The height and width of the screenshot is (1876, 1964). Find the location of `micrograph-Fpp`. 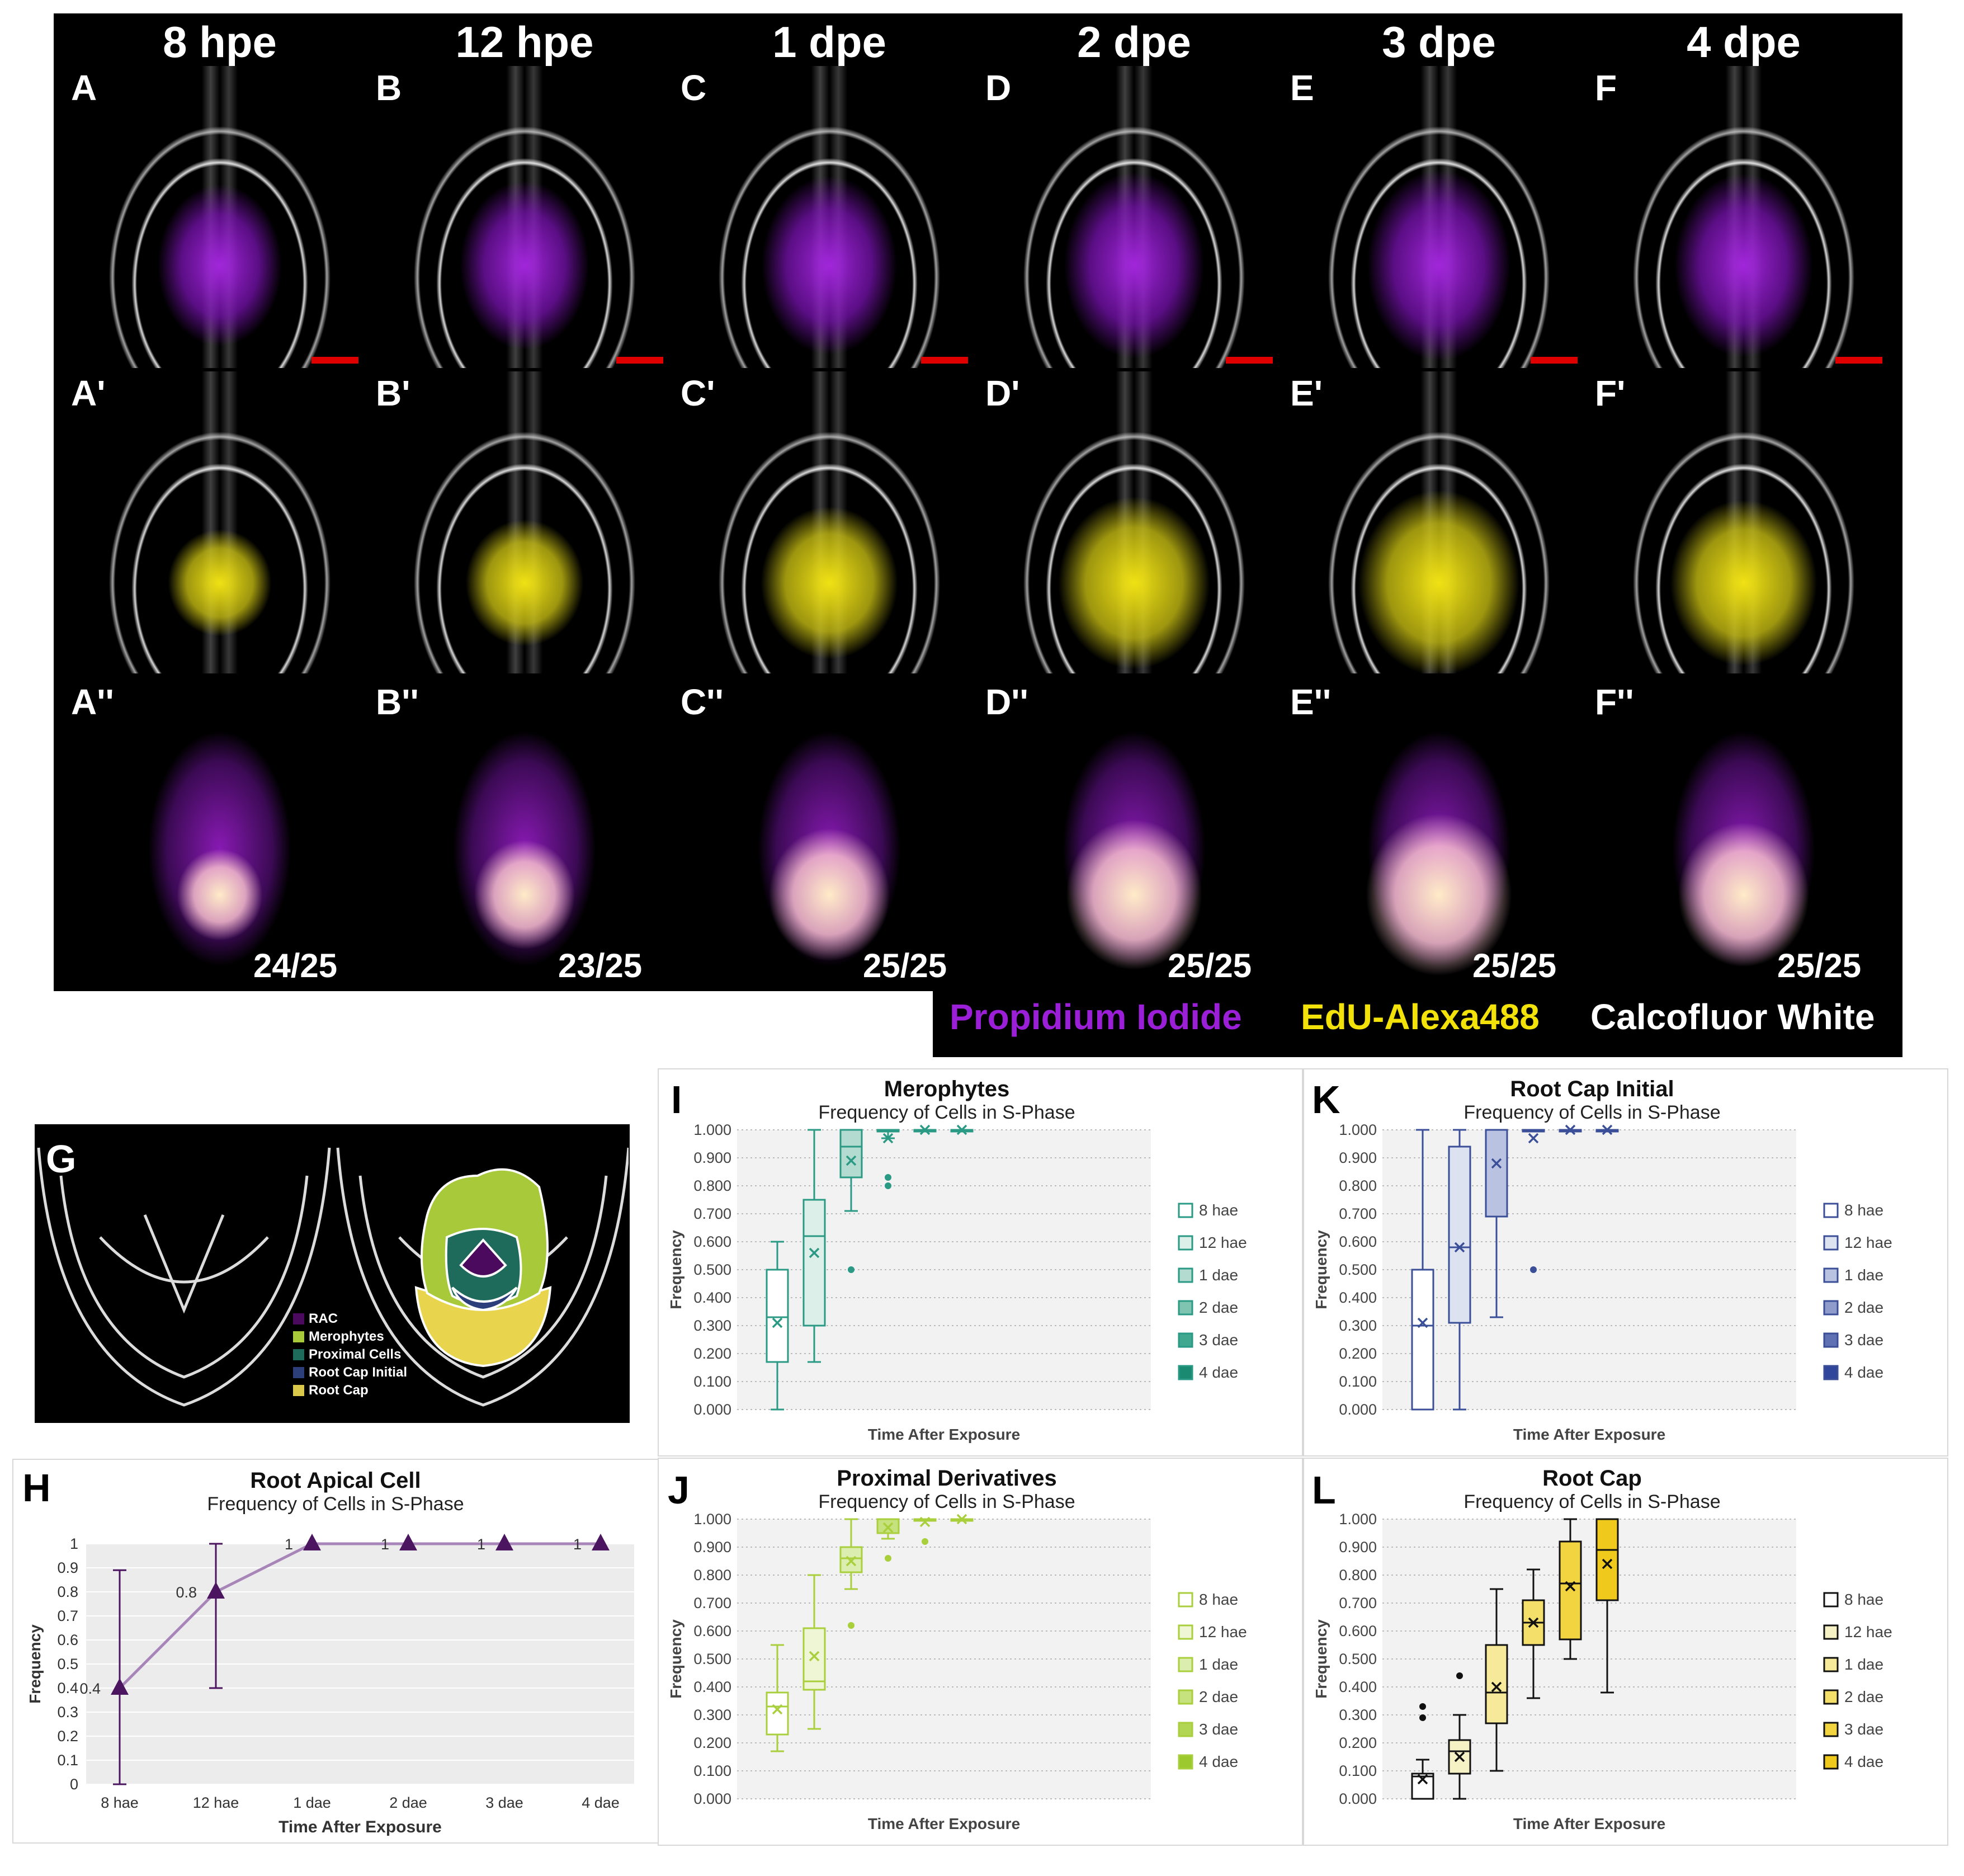

micrograph-Fpp is located at coordinates (1744, 834).